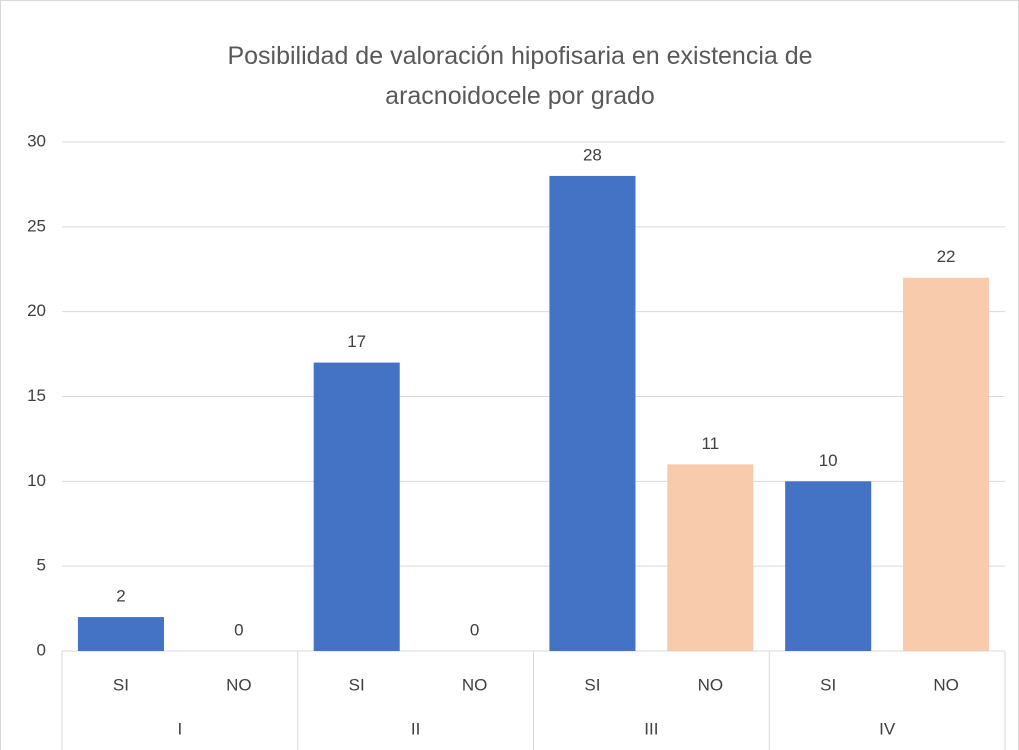  What do you see at coordinates (36, 310) in the screenshot?
I see `y-tick-label: 20` at bounding box center [36, 310].